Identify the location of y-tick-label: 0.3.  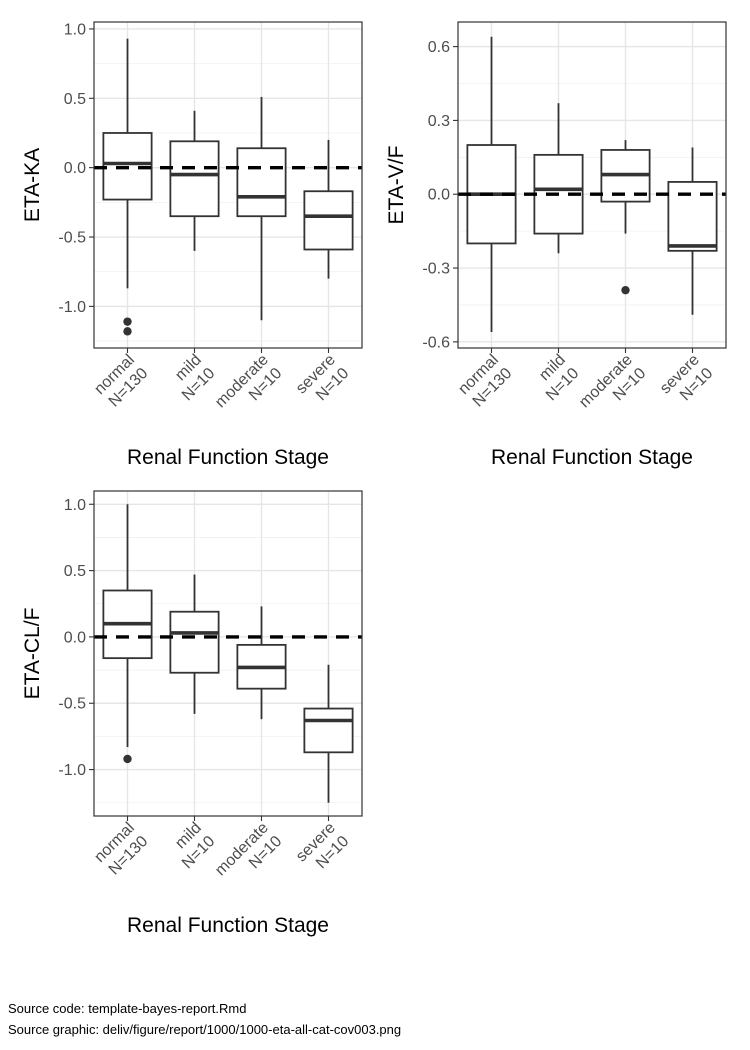
(439, 121).